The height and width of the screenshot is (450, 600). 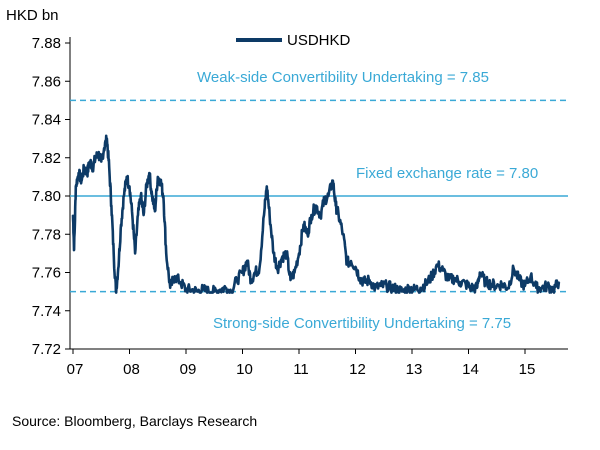 I want to click on x-tick-label: 09, so click(x=188, y=369).